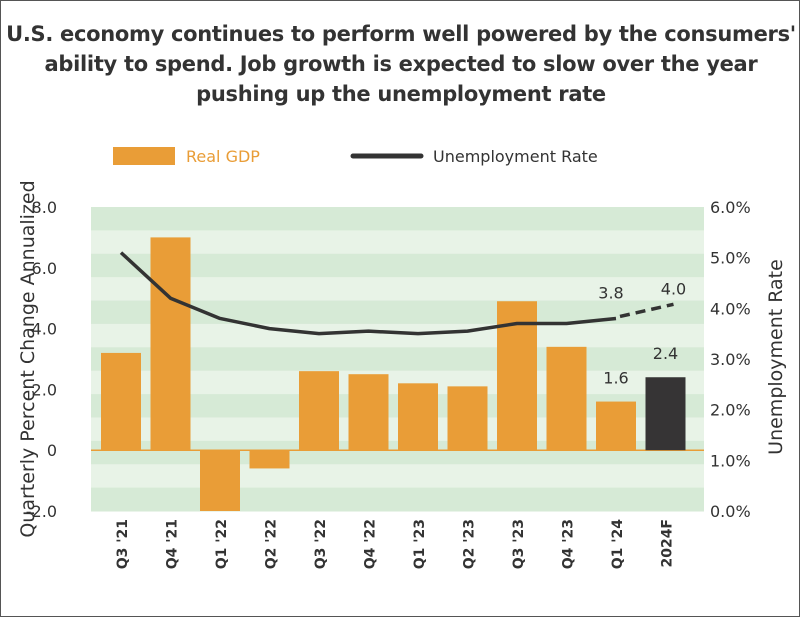 This screenshot has height=617, width=800. Describe the element at coordinates (371, 544) in the screenshot. I see `x-tick-label: Q4 '22` at that location.